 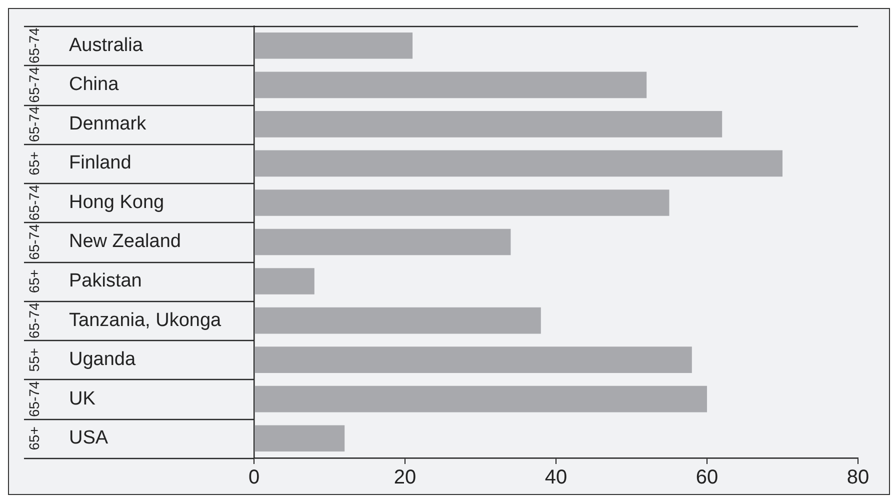 What do you see at coordinates (707, 477) in the screenshot?
I see `x-tick-label: 60` at bounding box center [707, 477].